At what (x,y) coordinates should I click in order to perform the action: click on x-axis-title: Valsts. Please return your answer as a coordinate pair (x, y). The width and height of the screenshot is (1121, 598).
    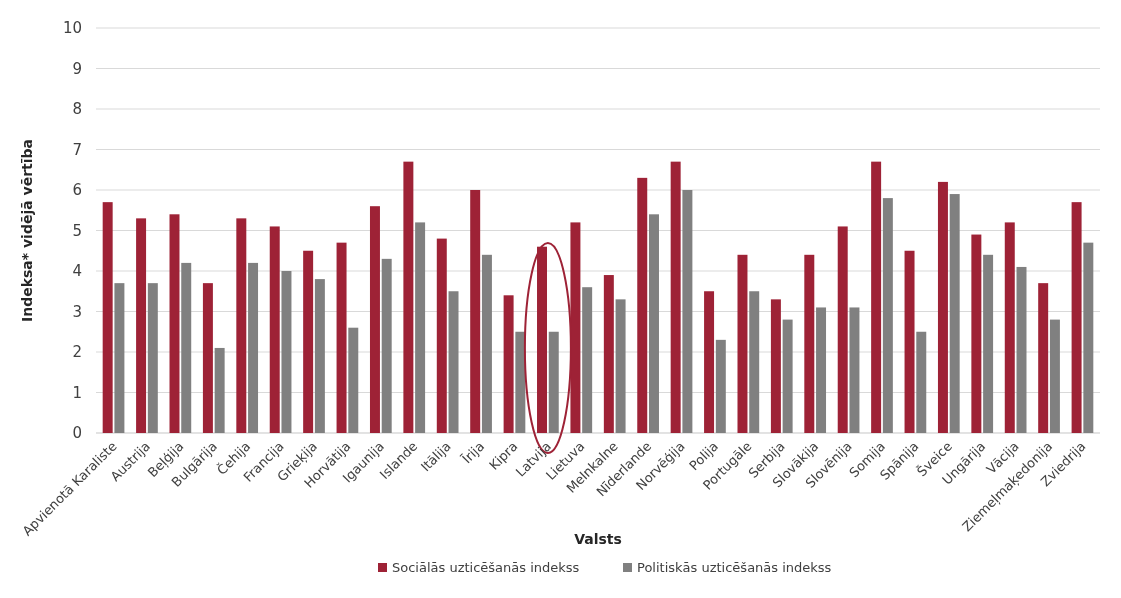
    Looking at the image, I should click on (598, 539).